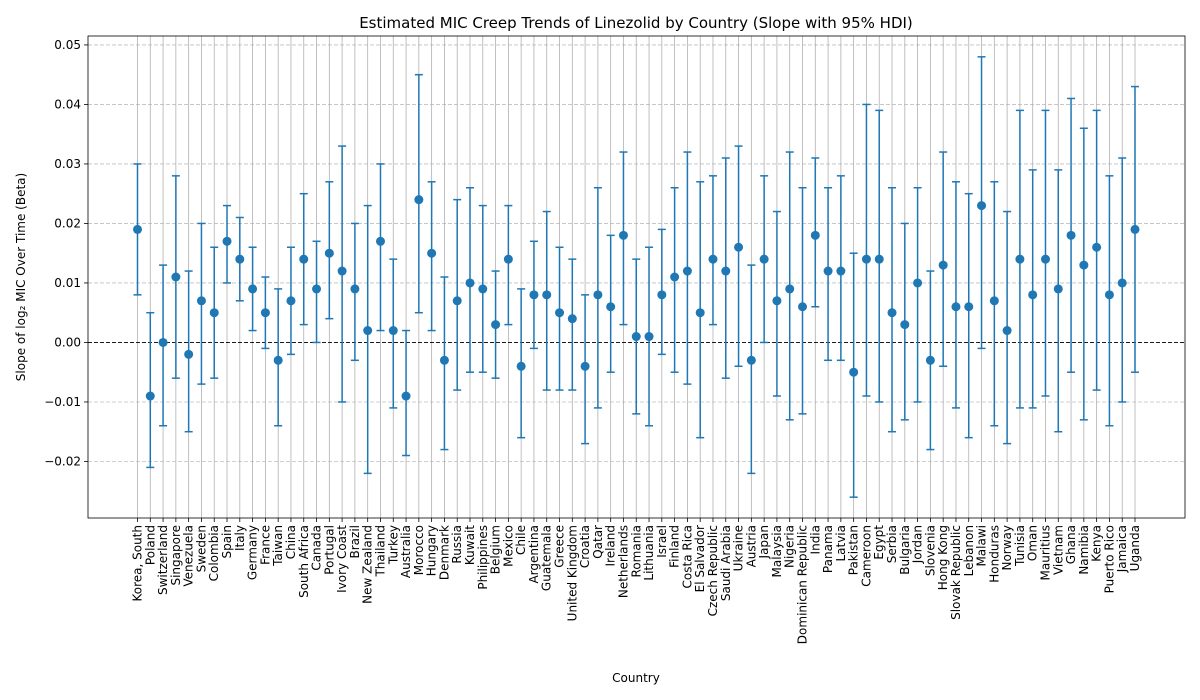 Image resolution: width=1200 pixels, height=700 pixels. What do you see at coordinates (278, 546) in the screenshot?
I see `x-tick-label: Taiwan` at bounding box center [278, 546].